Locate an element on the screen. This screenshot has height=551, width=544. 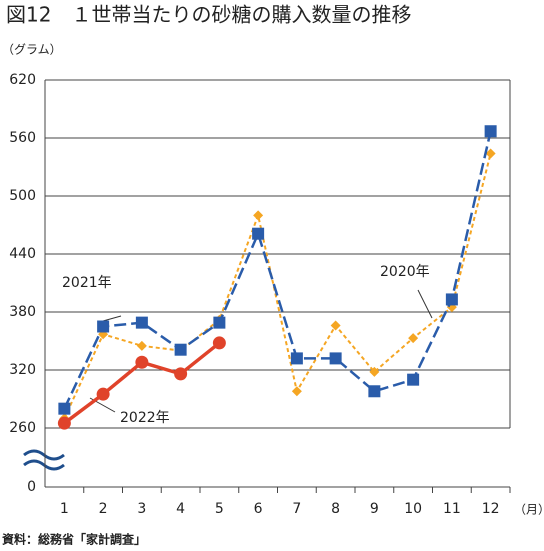
y-tick-label: 440 is located at coordinates (22, 254).